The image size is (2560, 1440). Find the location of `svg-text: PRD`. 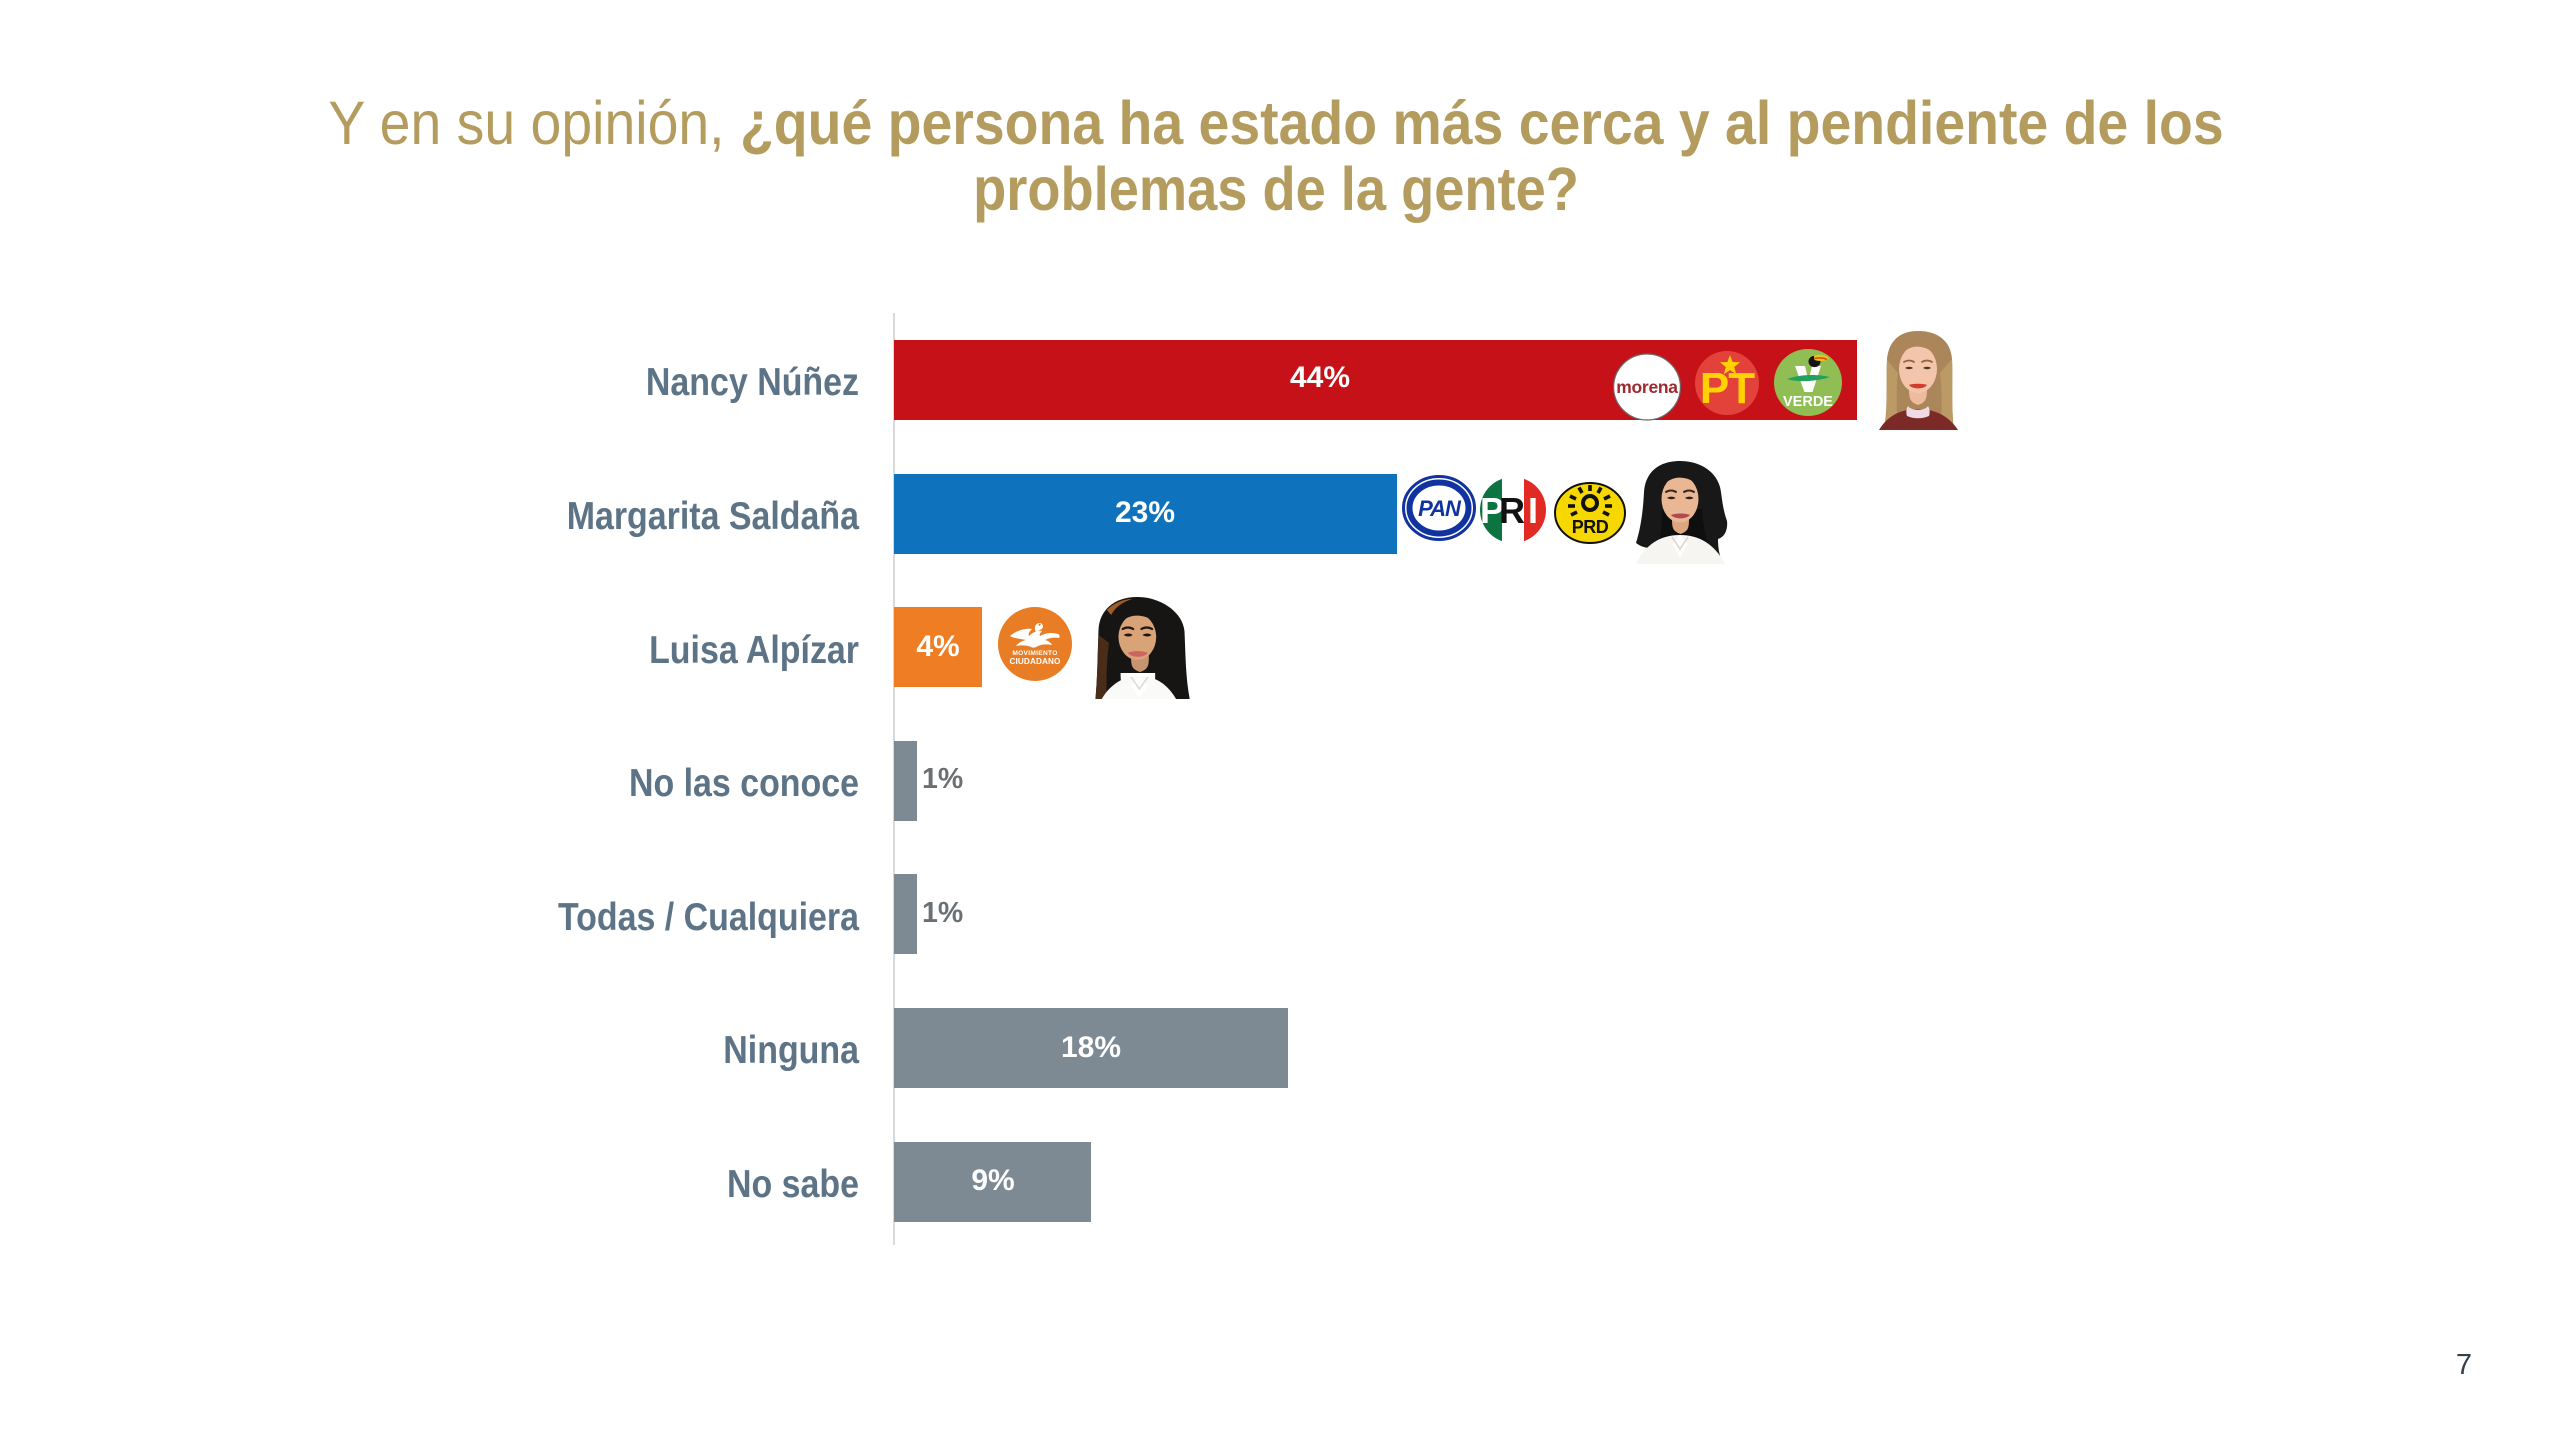

svg-text: PRD is located at coordinates (1590, 527).